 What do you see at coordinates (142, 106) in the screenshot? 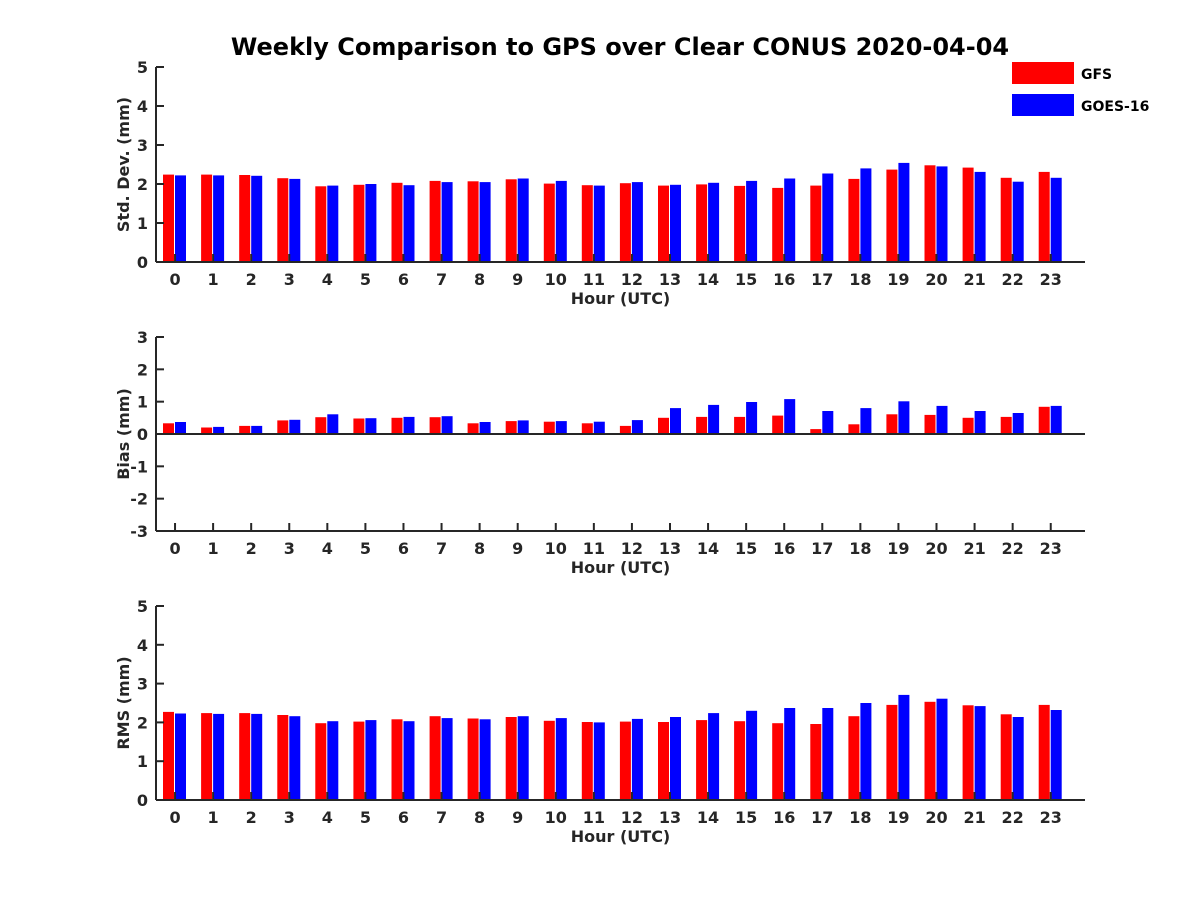
I see `y-tick-label: 4` at bounding box center [142, 106].